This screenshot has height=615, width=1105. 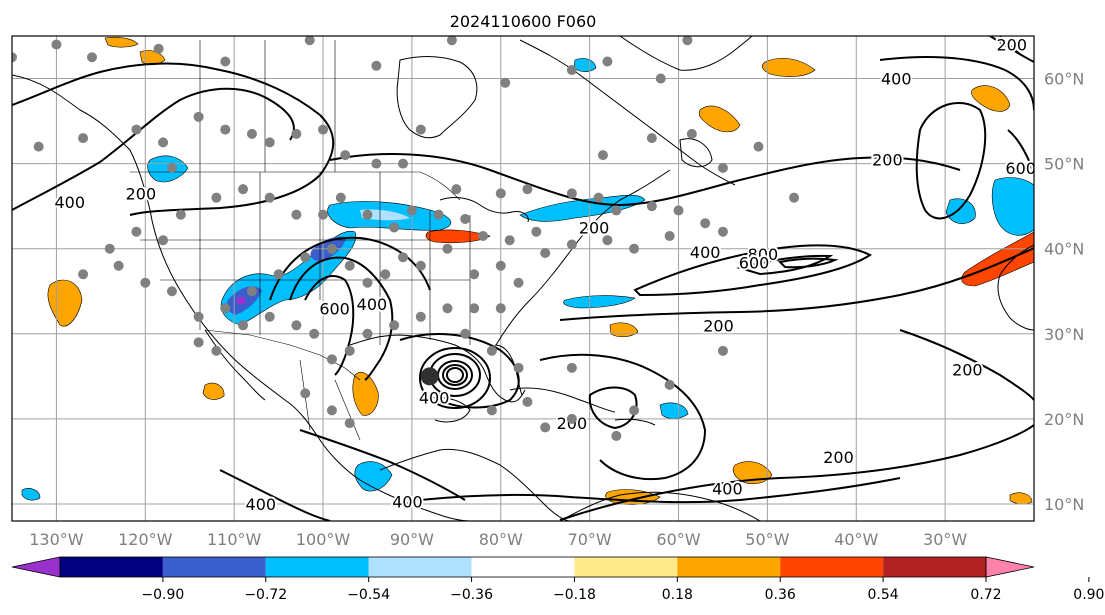 I want to click on lat-tick-label: 10°N, so click(x=1064, y=504).